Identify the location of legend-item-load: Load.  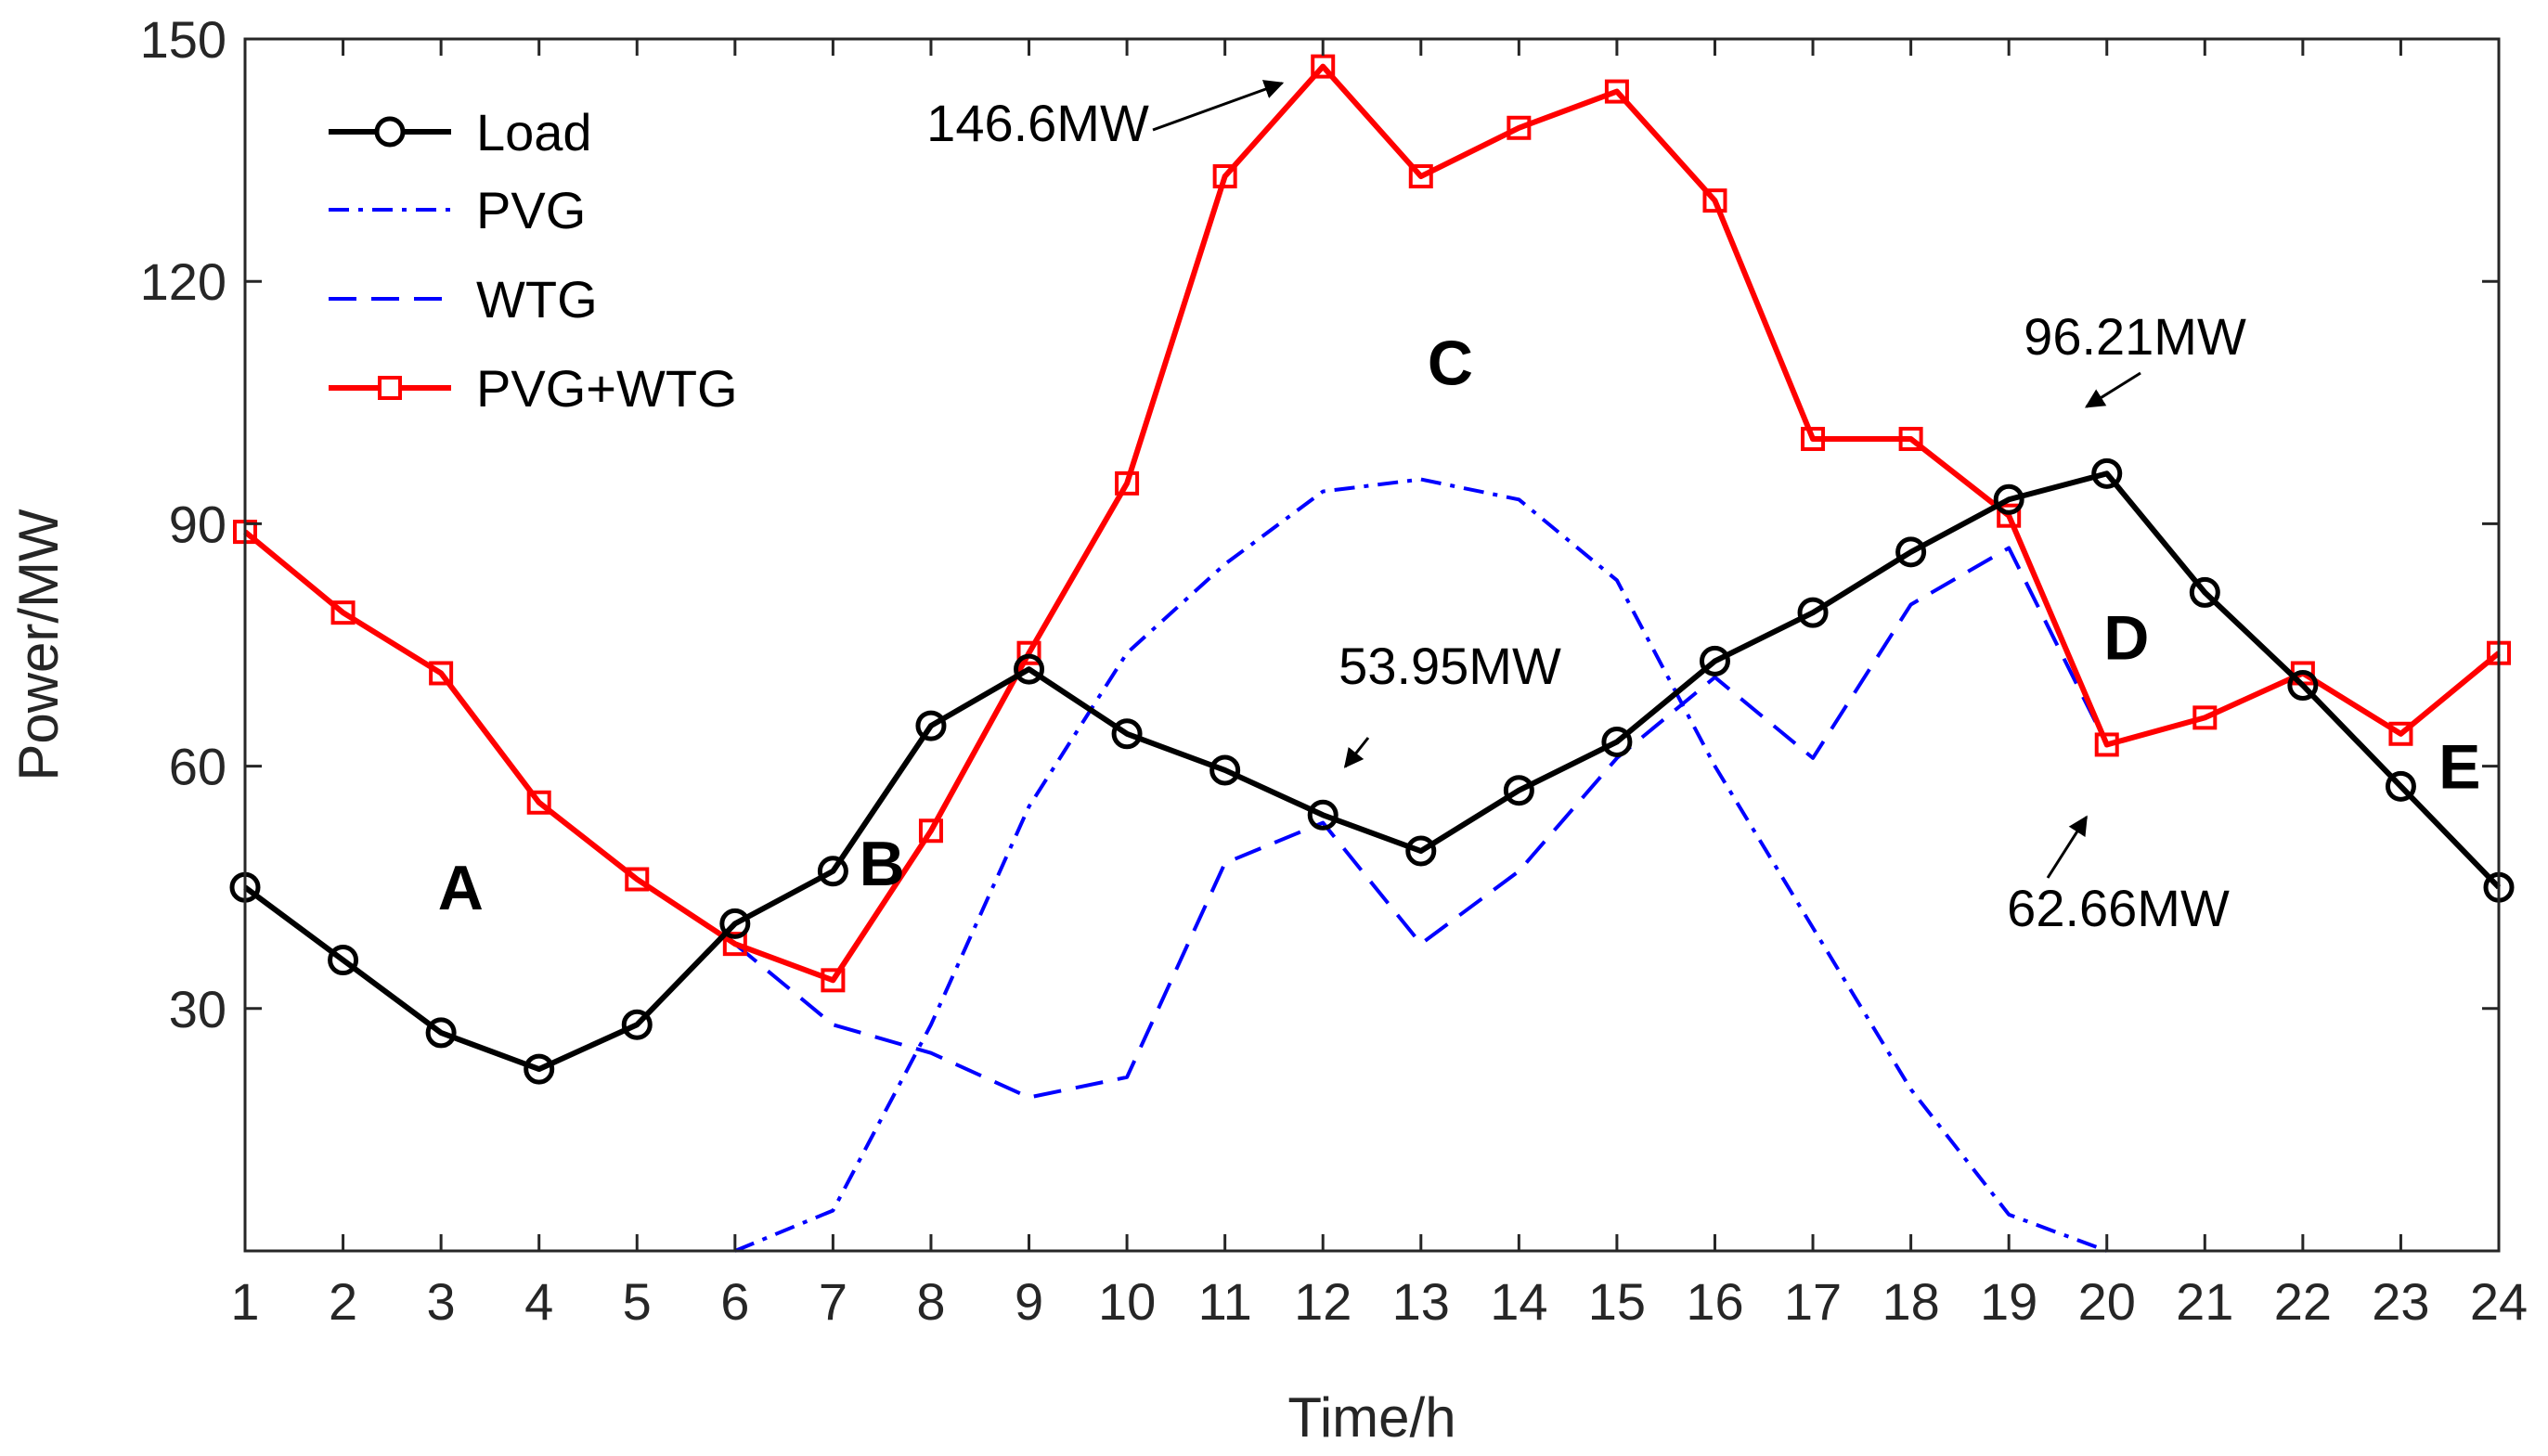
(460, 132).